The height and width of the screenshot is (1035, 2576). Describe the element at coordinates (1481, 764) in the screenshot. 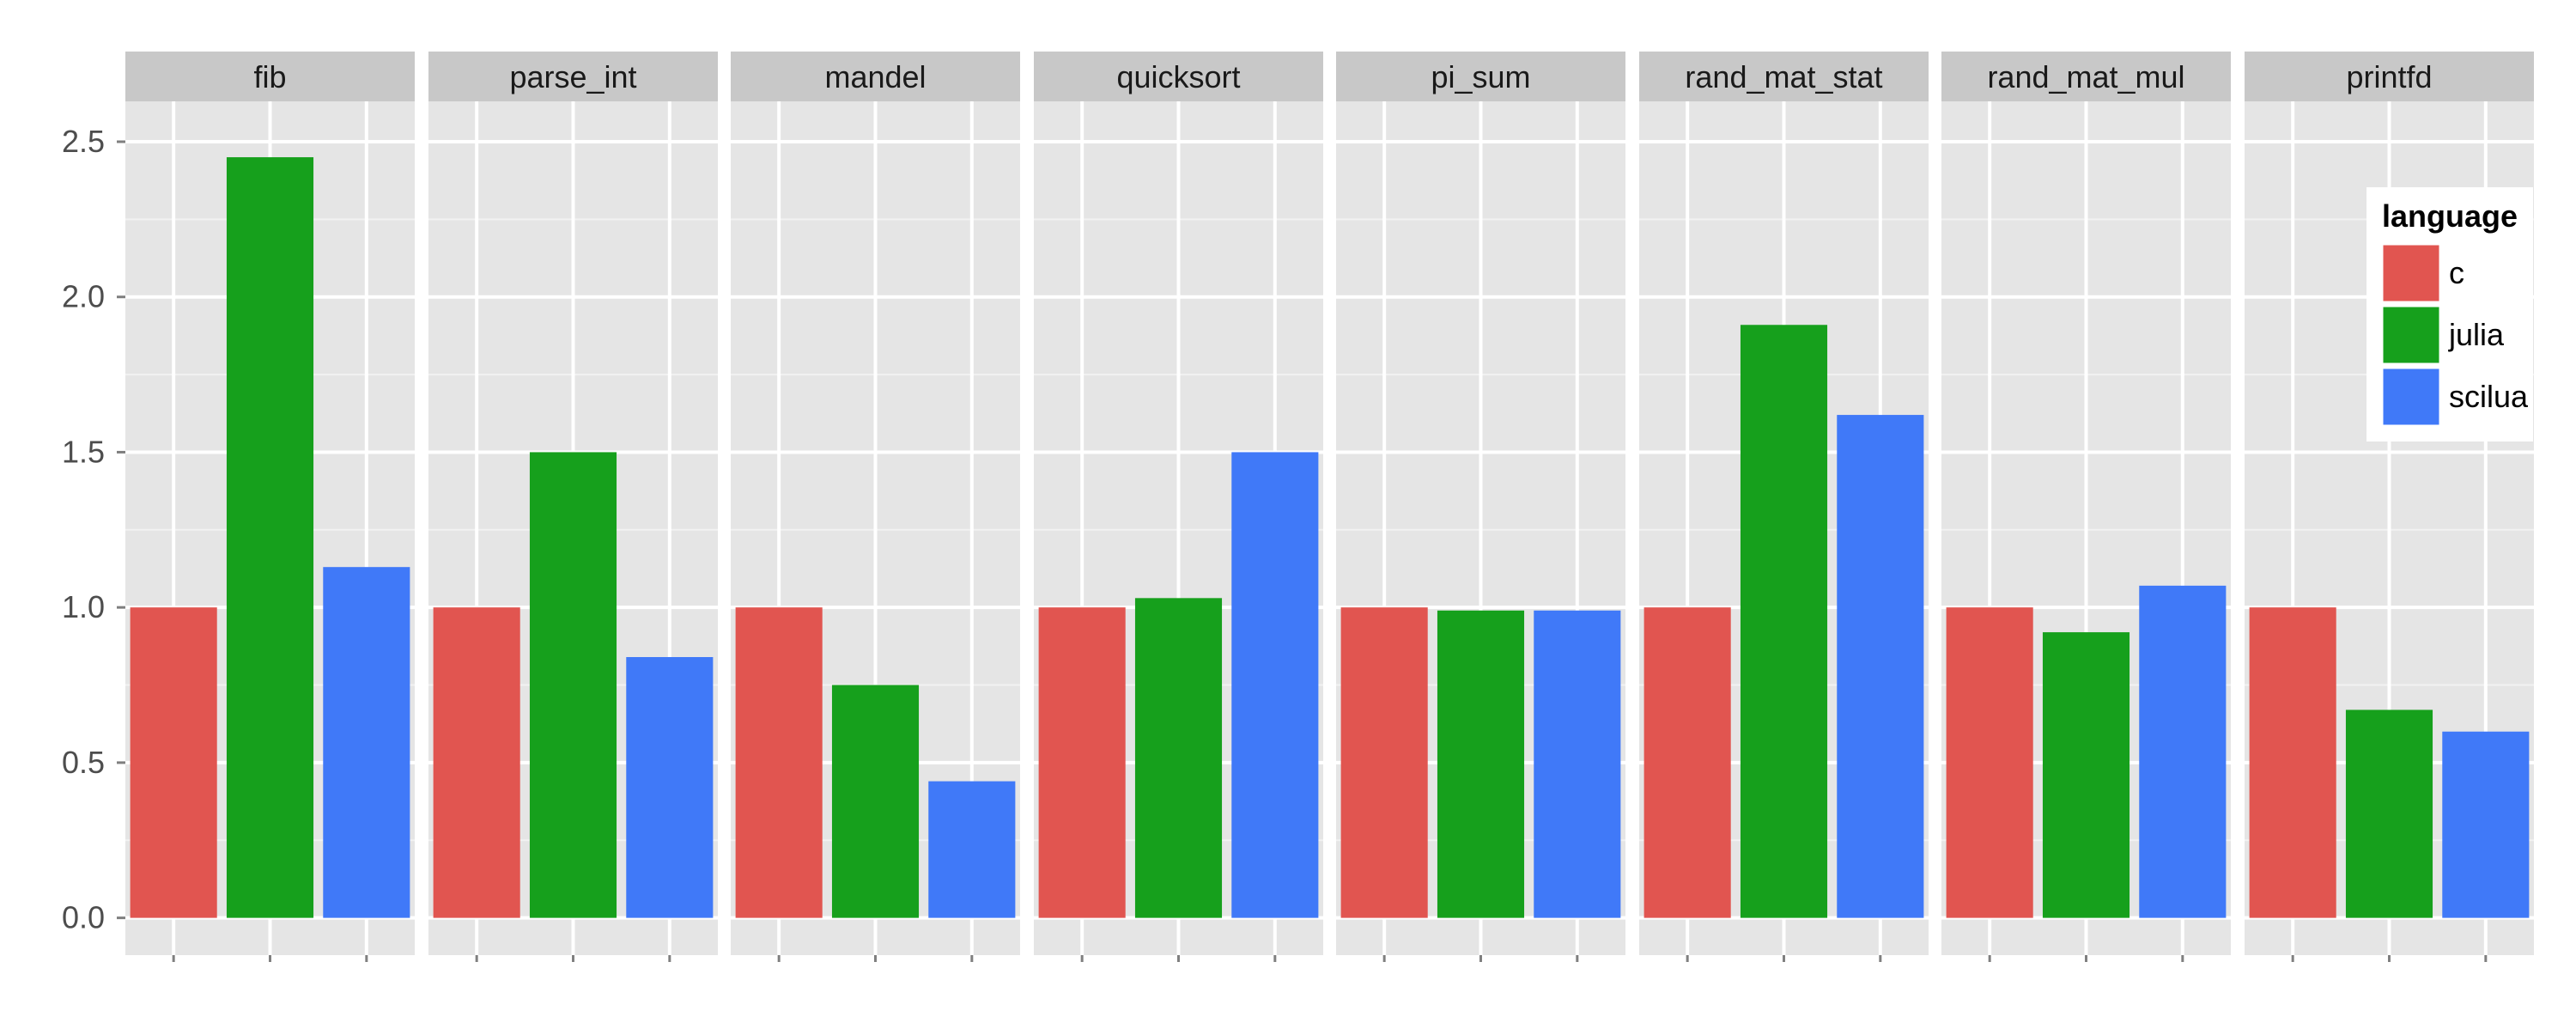

I see `bar-julia-pi_sum` at that location.